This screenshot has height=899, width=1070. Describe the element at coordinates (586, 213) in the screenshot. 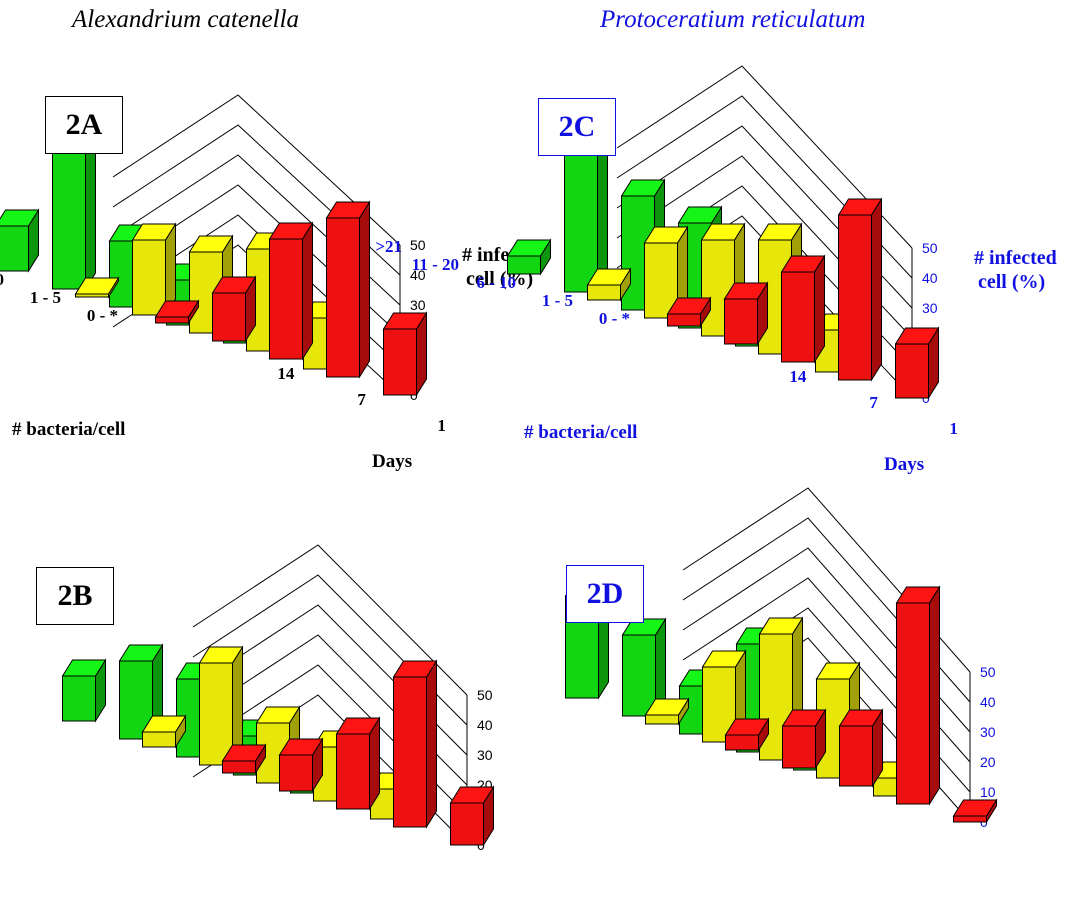

I see `bar-2C-day14-cat3` at that location.